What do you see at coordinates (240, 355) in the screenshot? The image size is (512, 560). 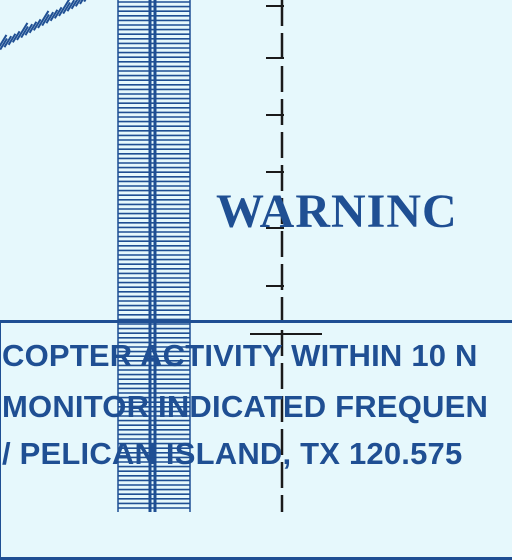 I see `notice-line-1: COPTER ACTIVITY WITHIN 10 N` at bounding box center [240, 355].